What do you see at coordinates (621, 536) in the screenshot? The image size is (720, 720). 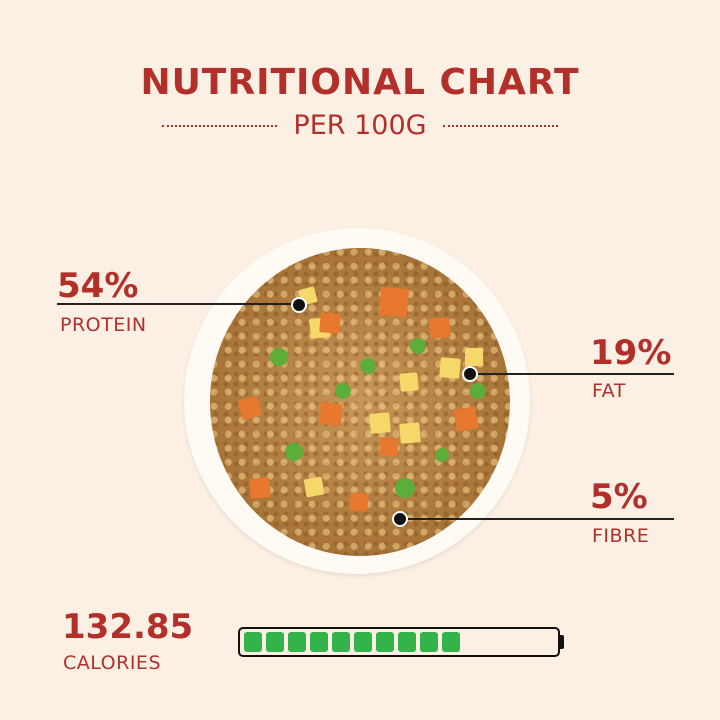 I see `fibre-label: FIBRE` at bounding box center [621, 536].